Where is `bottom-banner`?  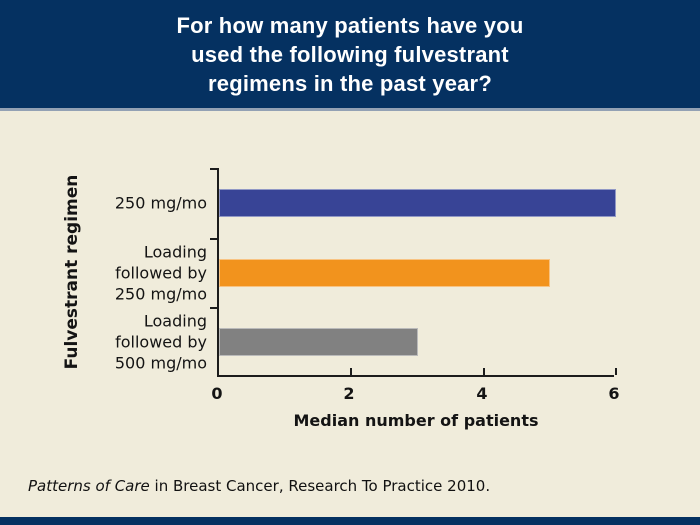
bottom-banner is located at coordinates (350, 521).